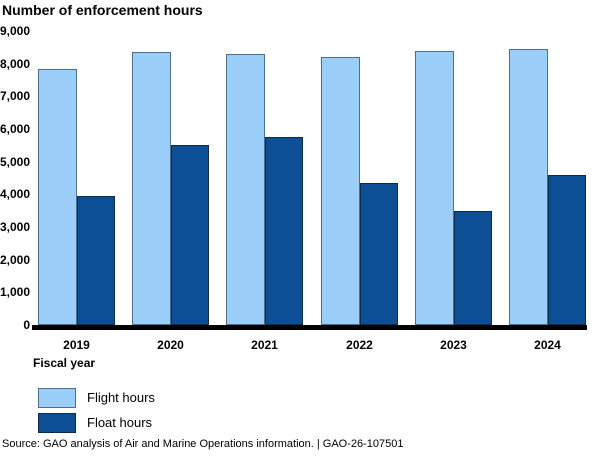 The width and height of the screenshot is (600, 456). What do you see at coordinates (57, 423) in the screenshot?
I see `float-hours-swatch` at bounding box center [57, 423].